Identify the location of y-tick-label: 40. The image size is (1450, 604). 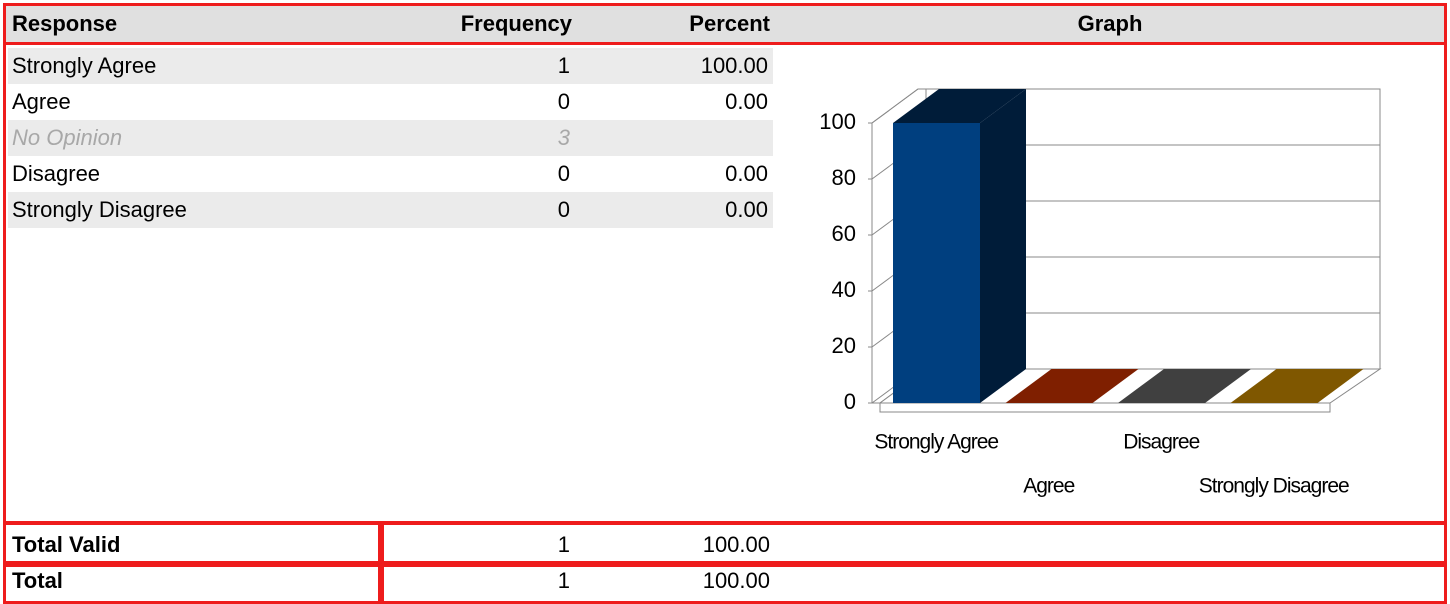
(844, 289).